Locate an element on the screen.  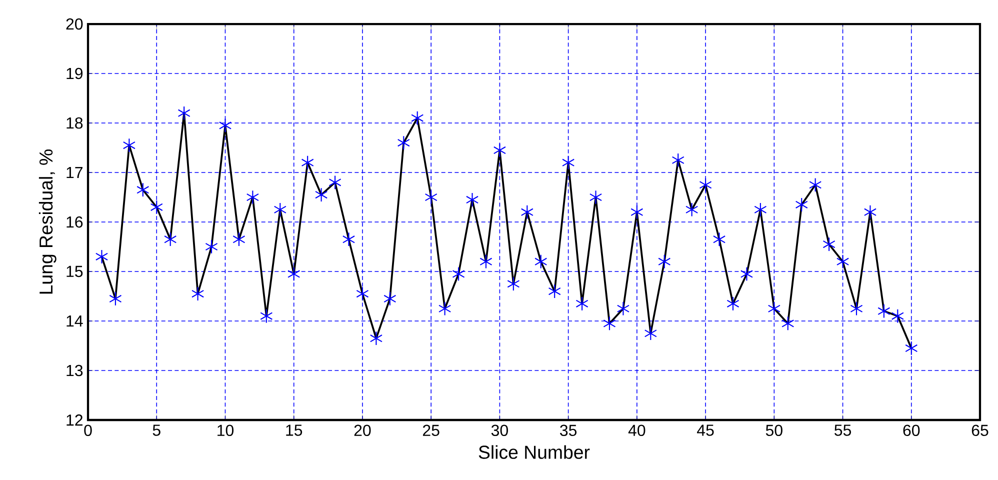
y-tick-label: 20 is located at coordinates (74, 24).